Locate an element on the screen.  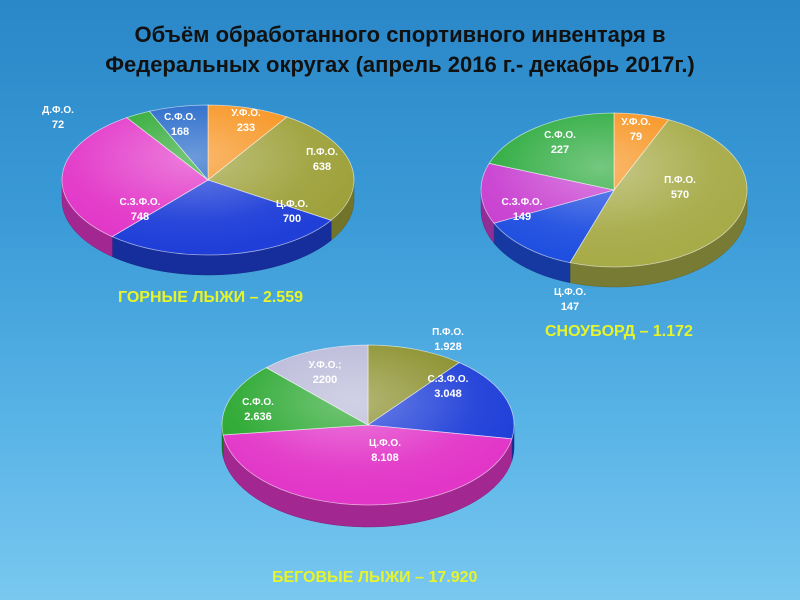
caption-cross-country-ski: БЕГОВЫЕ ЛЫЖИ – 17.920 is located at coordinates (375, 577).